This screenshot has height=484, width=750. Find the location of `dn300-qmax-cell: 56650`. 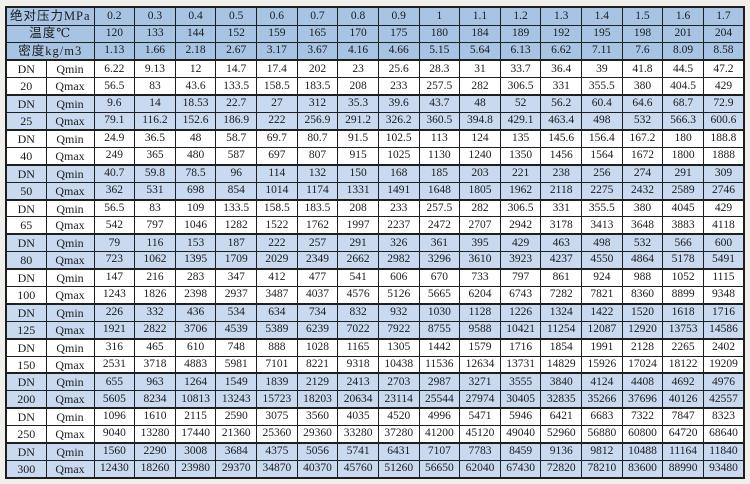

dn300-qmax-cell: 56650 is located at coordinates (439, 469).